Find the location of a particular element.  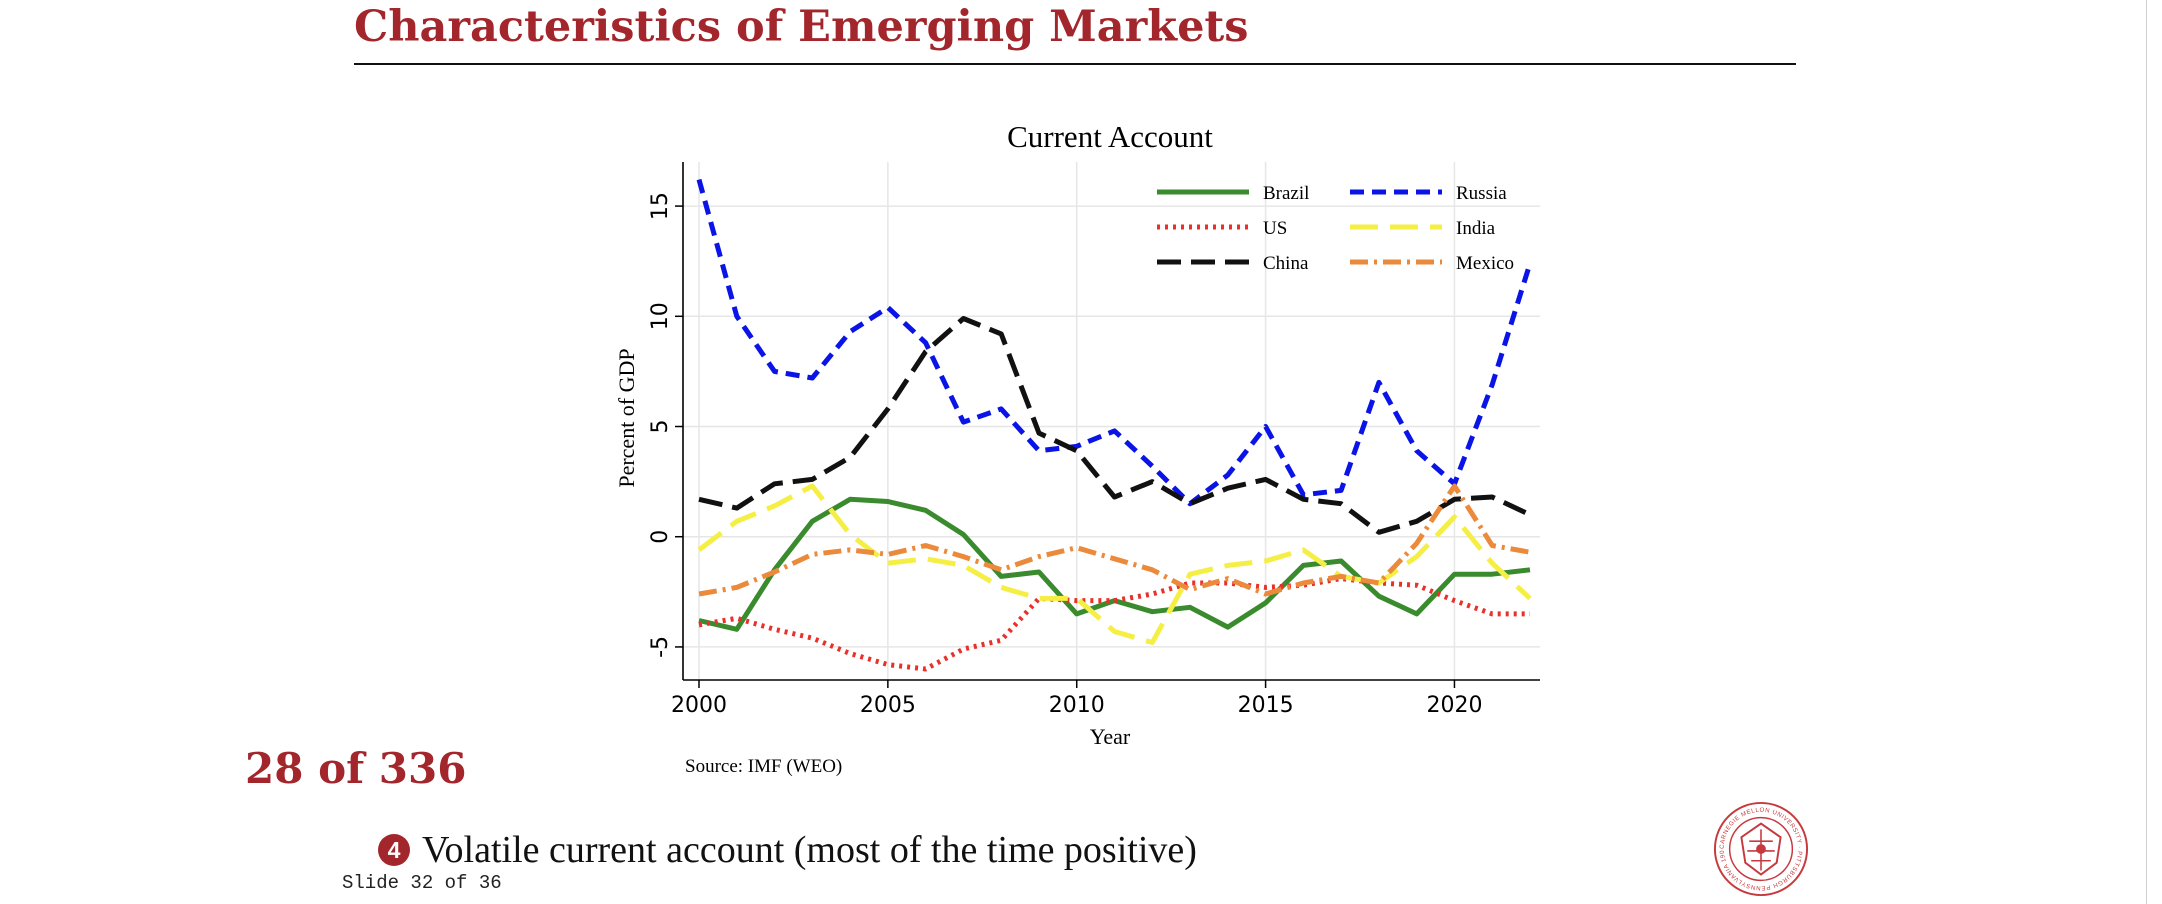

legend-label-us: US is located at coordinates (1275, 228).